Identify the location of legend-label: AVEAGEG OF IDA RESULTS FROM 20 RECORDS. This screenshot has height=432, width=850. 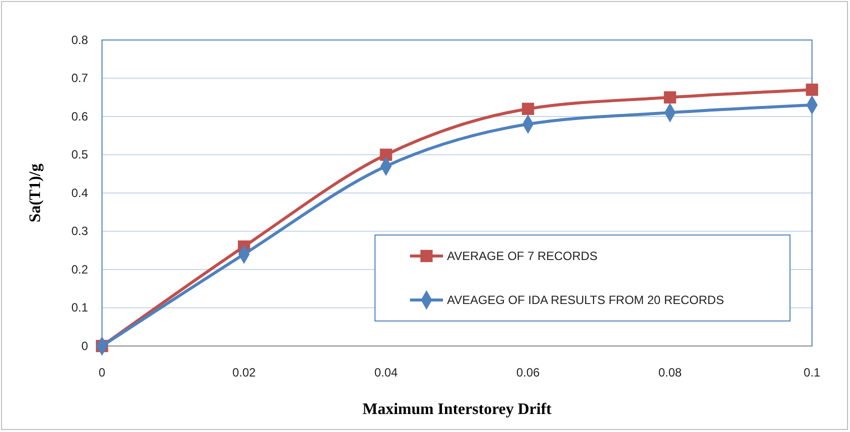
(585, 300).